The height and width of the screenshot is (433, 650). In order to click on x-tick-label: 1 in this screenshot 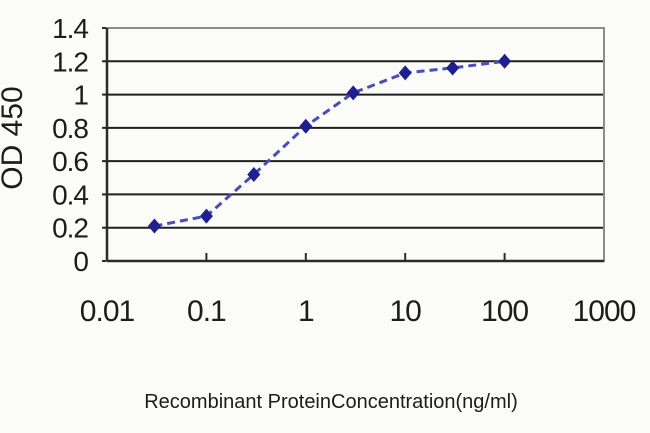, I will do `click(306, 311)`.